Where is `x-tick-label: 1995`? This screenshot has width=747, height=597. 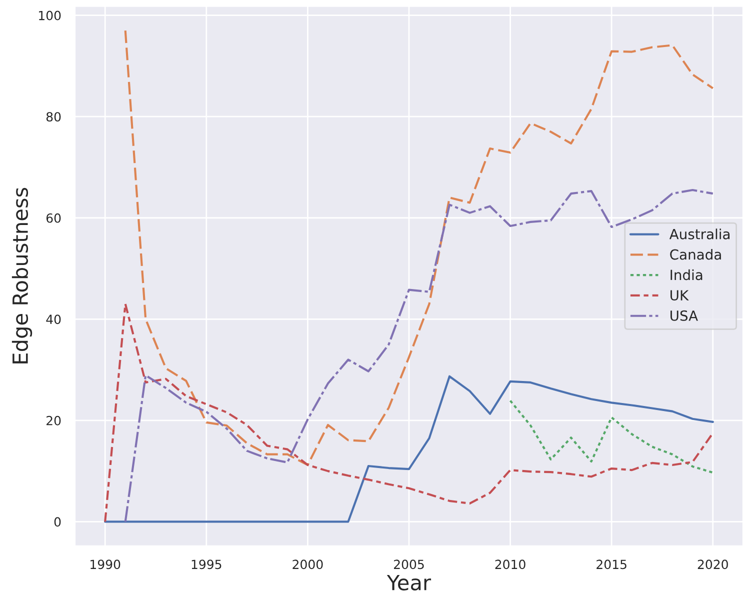 x-tick-label: 1995 is located at coordinates (207, 565).